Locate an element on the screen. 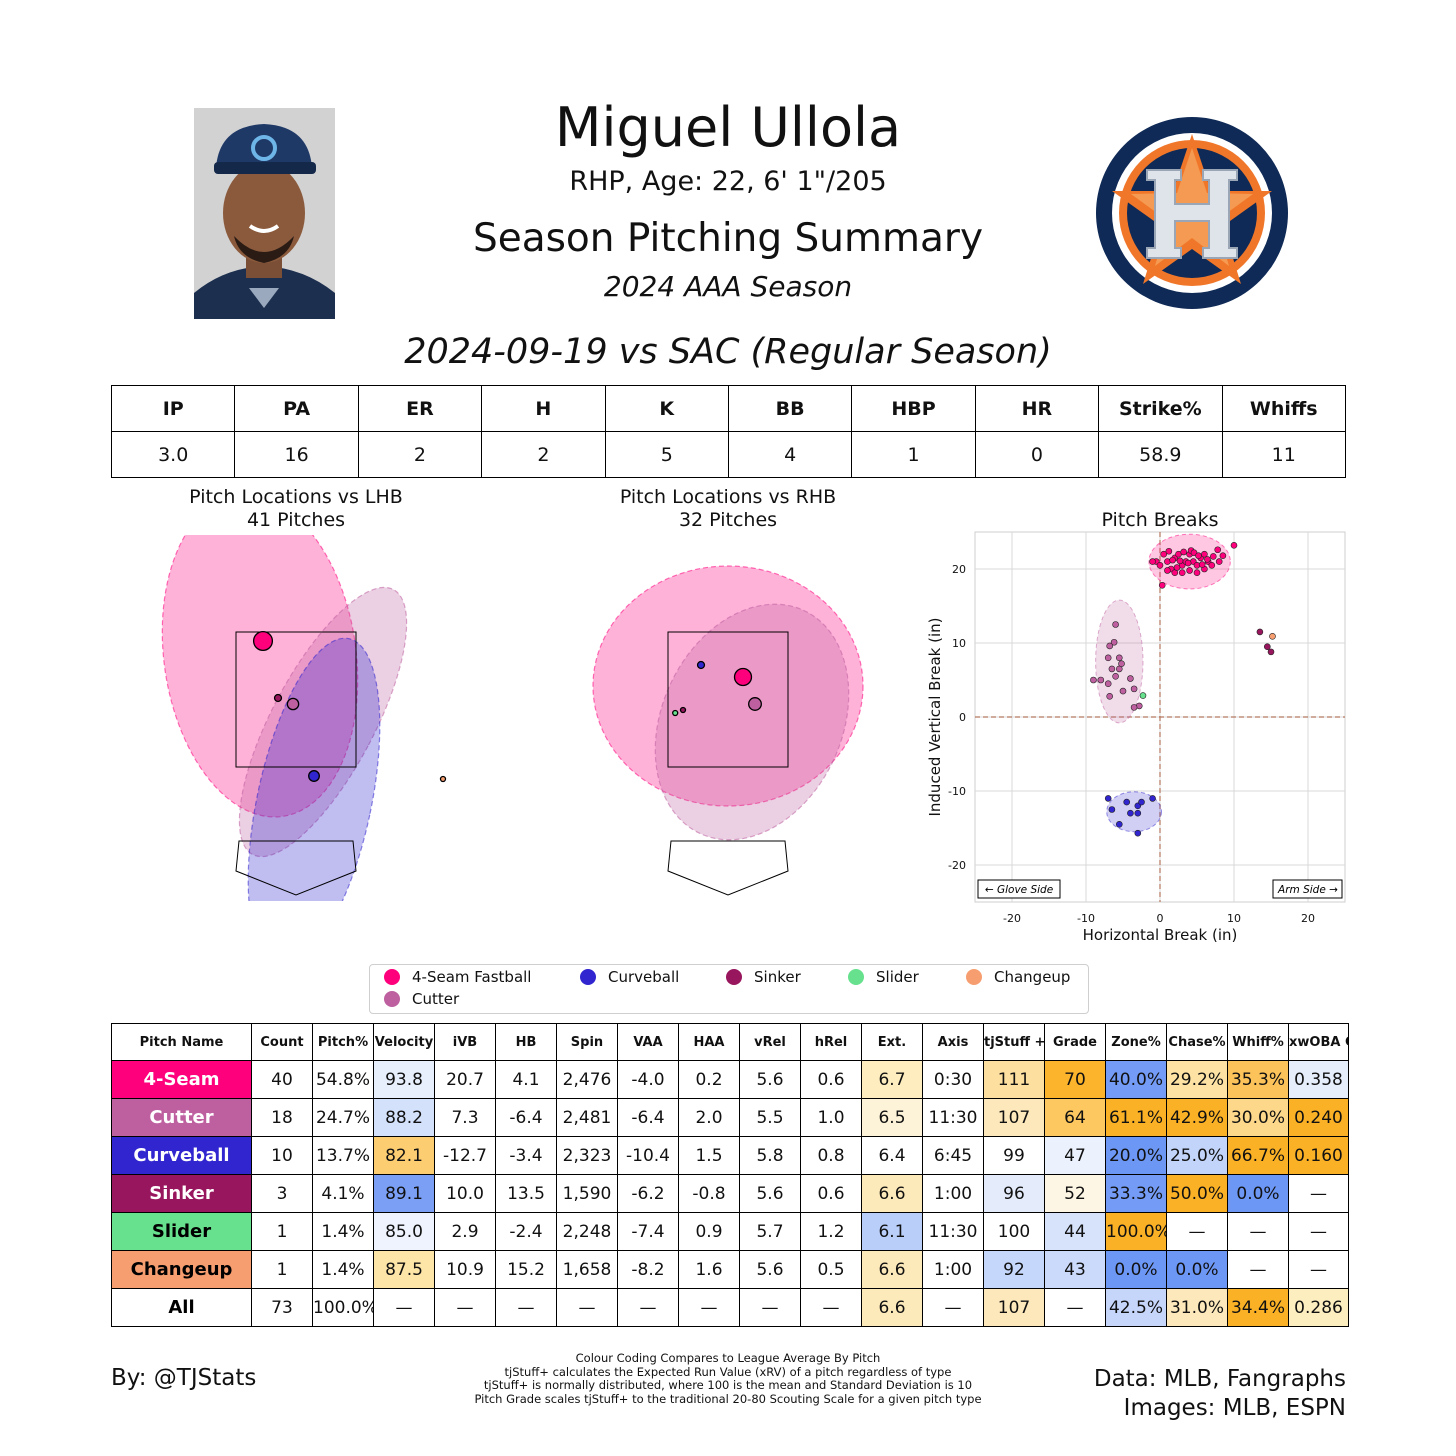 The width and height of the screenshot is (1456, 1456). pitch-stat-cell: 2.9 is located at coordinates (465, 1231).